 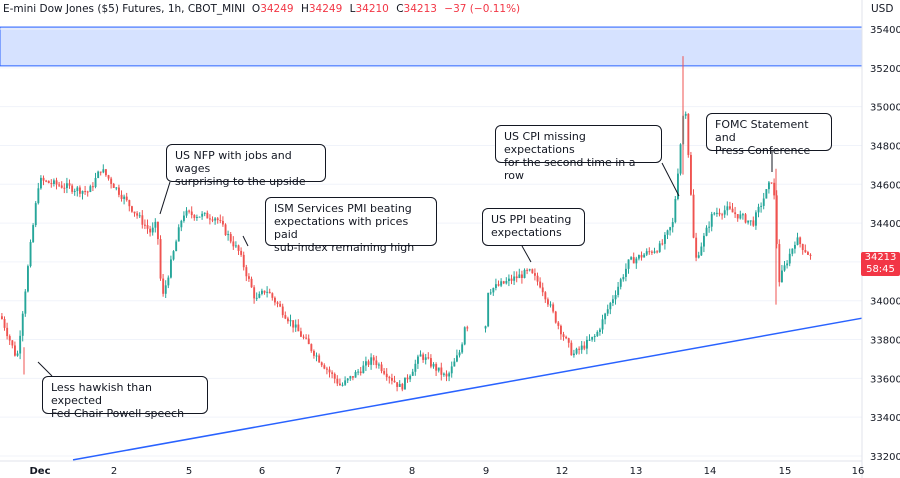 I want to click on callout-line: sub-index remaining high, so click(x=344, y=247).